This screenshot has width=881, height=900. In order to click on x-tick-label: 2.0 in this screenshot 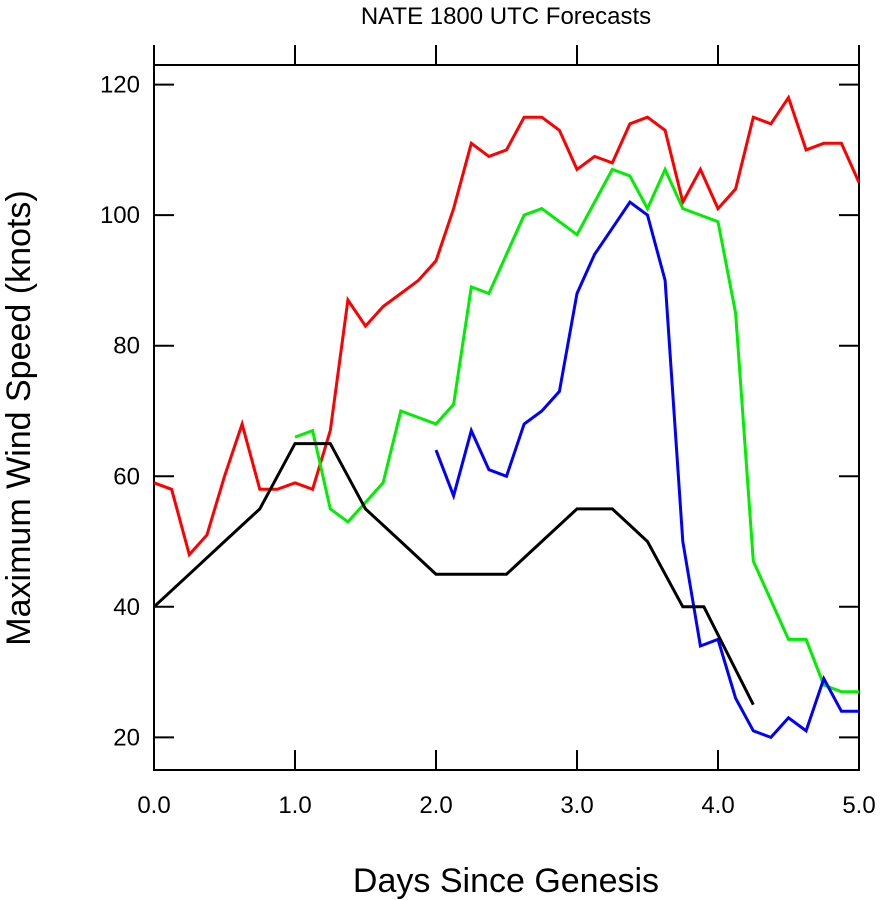, I will do `click(435, 805)`.